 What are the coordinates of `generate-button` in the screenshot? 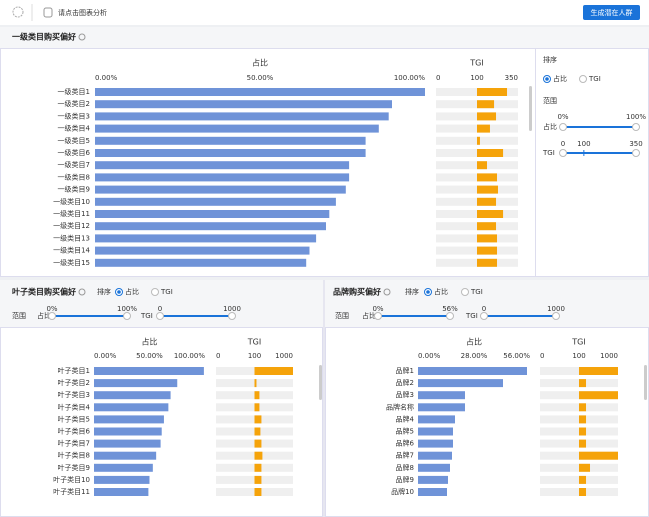 It's located at (611, 12).